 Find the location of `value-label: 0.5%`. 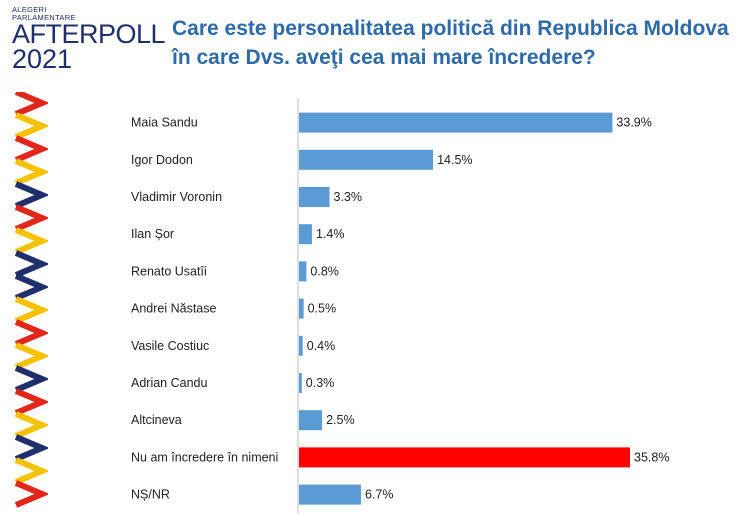

value-label: 0.5% is located at coordinates (322, 309).